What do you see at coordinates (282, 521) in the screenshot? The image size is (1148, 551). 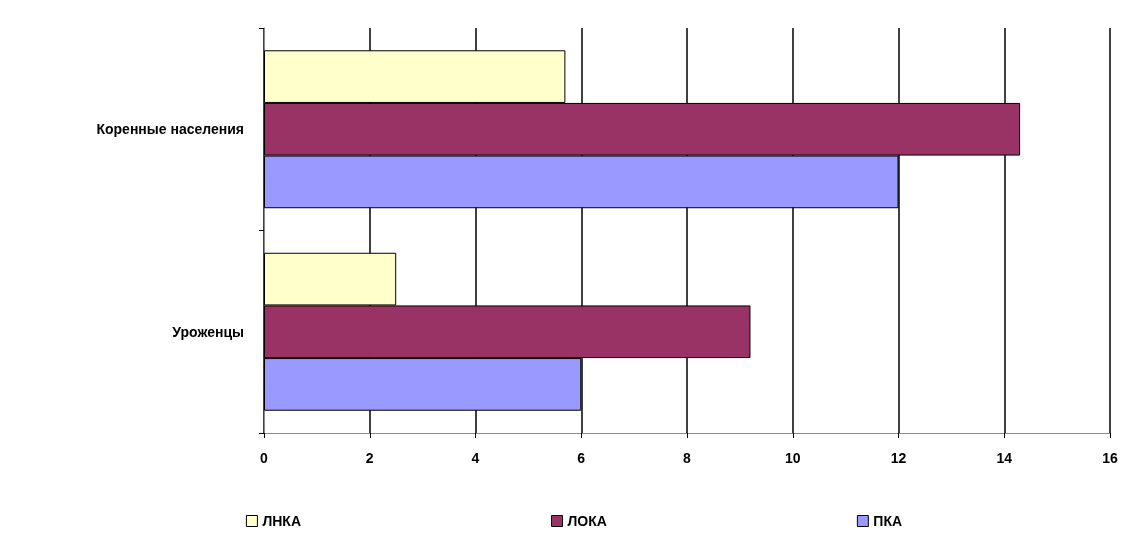 I see `legend-label: ЛНКА` at bounding box center [282, 521].